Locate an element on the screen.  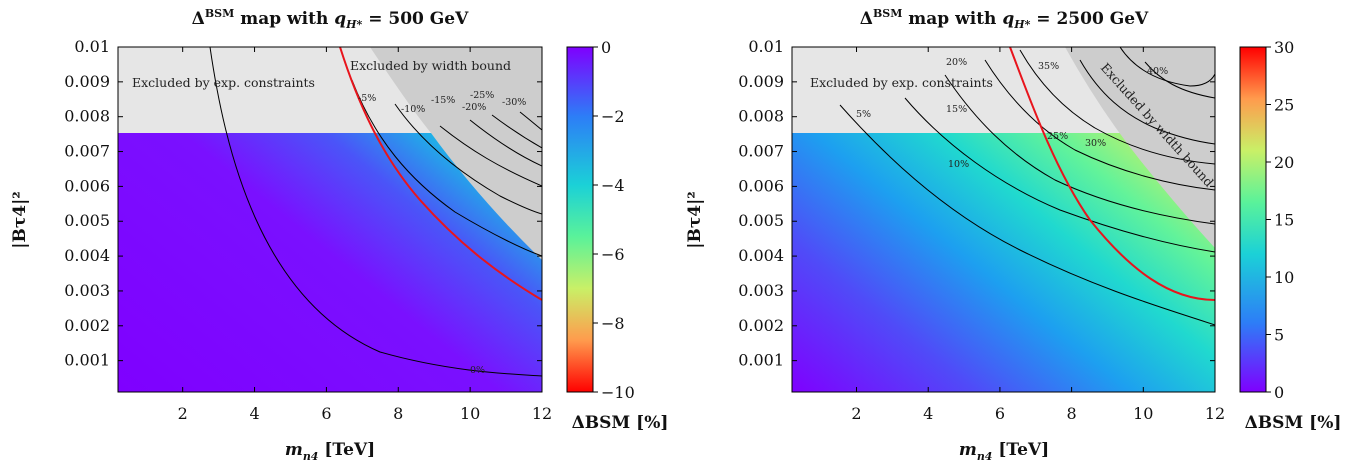
right-xlabel: mn4 [TeV] is located at coordinates (1004, 451).